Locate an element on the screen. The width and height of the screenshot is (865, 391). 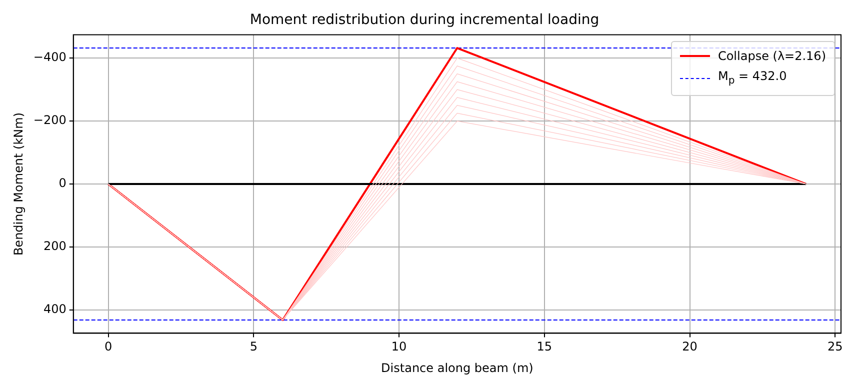
x-tick-label: 15 is located at coordinates (544, 347).